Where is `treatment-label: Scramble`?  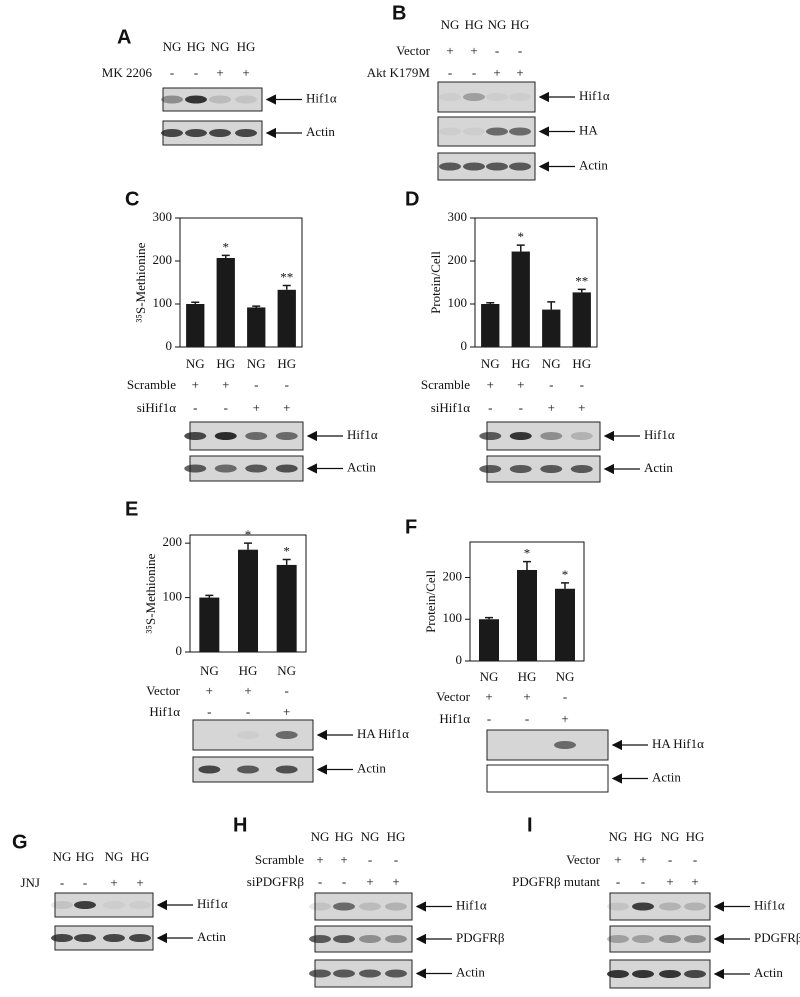 treatment-label: Scramble is located at coordinates (445, 384).